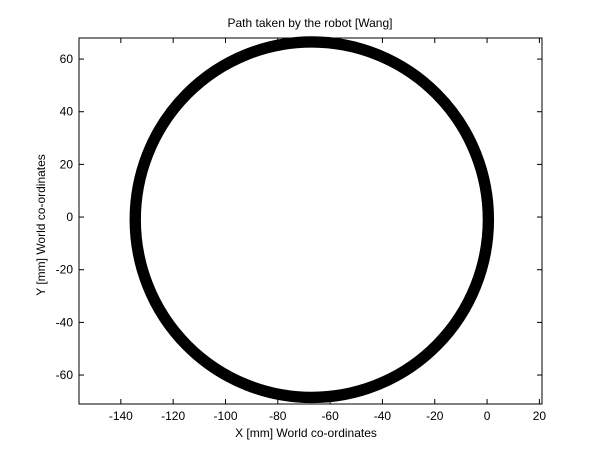 The width and height of the screenshot is (598, 458). What do you see at coordinates (487, 416) in the screenshot?
I see `x-tick-label: 0` at bounding box center [487, 416].